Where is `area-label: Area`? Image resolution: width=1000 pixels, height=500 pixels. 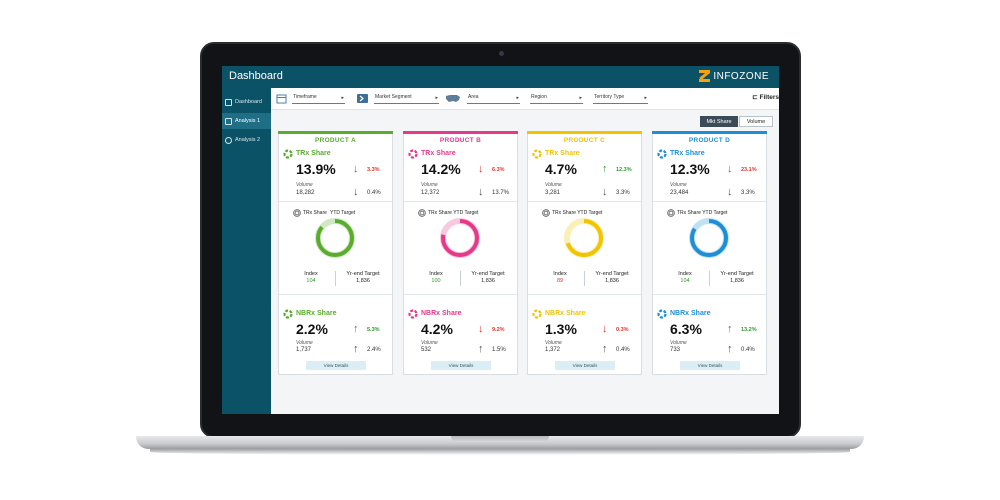 area-label: Area is located at coordinates (473, 97).